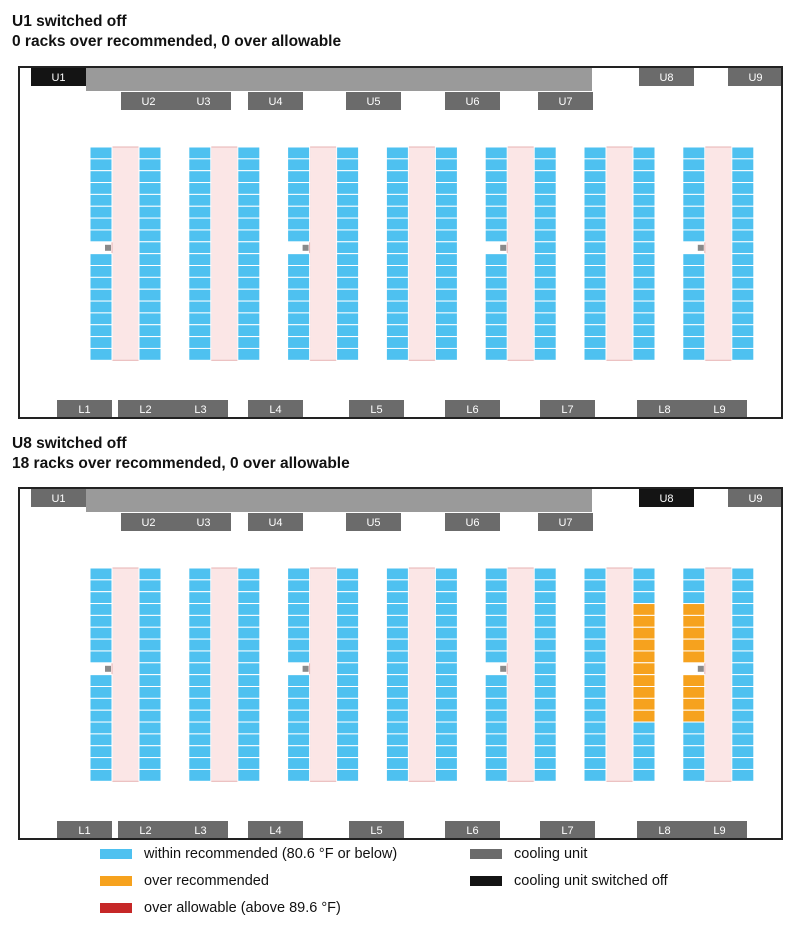 Image resolution: width=800 pixels, height=936 pixels. Describe the element at coordinates (248, 854) in the screenshot. I see `legend-item-within: within recommended (80.6 °F or below)` at that location.